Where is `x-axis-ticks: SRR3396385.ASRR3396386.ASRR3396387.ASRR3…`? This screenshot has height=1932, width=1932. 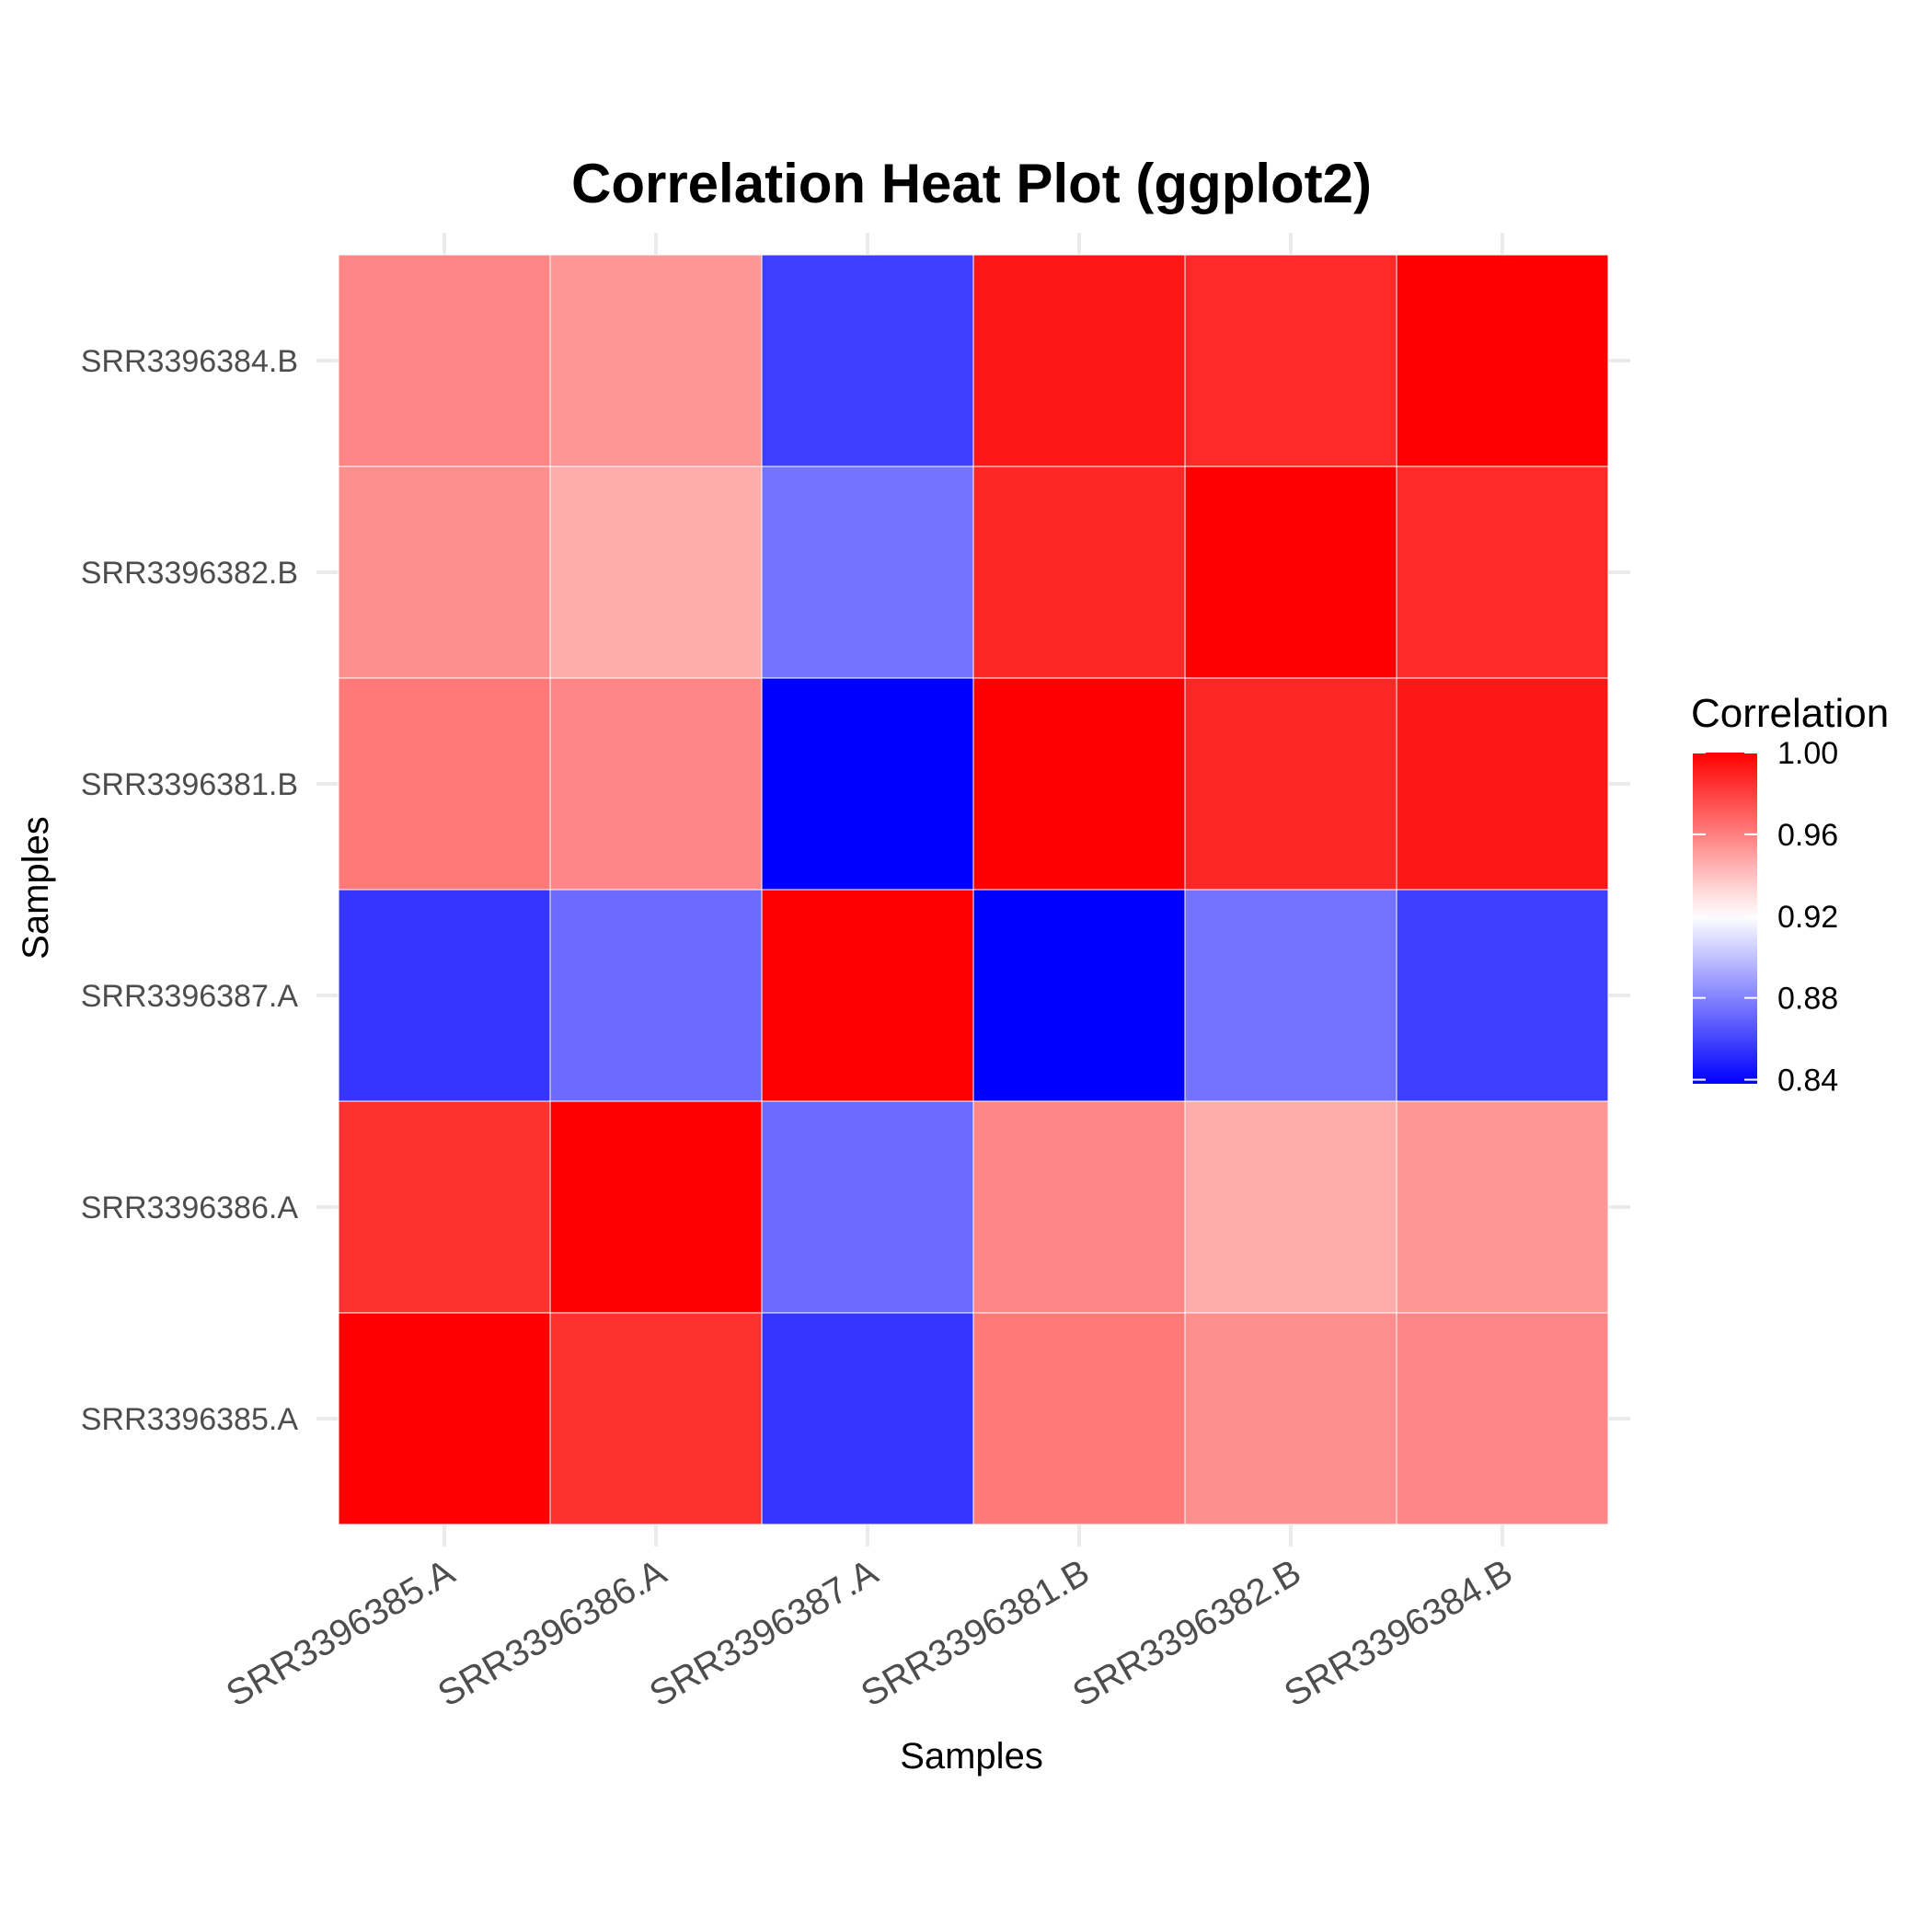
x-axis-ticks: SRR3396385.ASRR3396386.ASRR3396387.ASRR3… is located at coordinates (870, 1633).